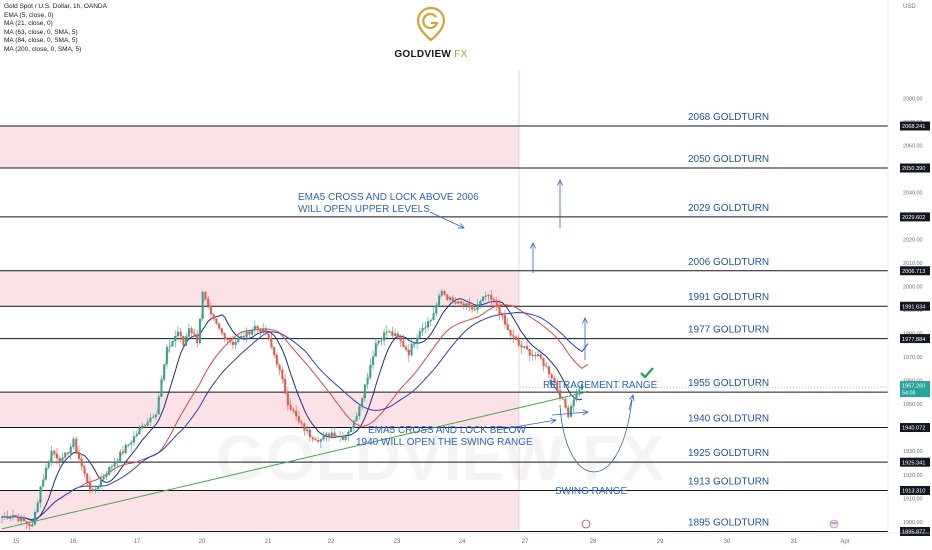 The width and height of the screenshot is (932, 550). I want to click on level-price-tag-10: 1895.877, so click(915, 531).